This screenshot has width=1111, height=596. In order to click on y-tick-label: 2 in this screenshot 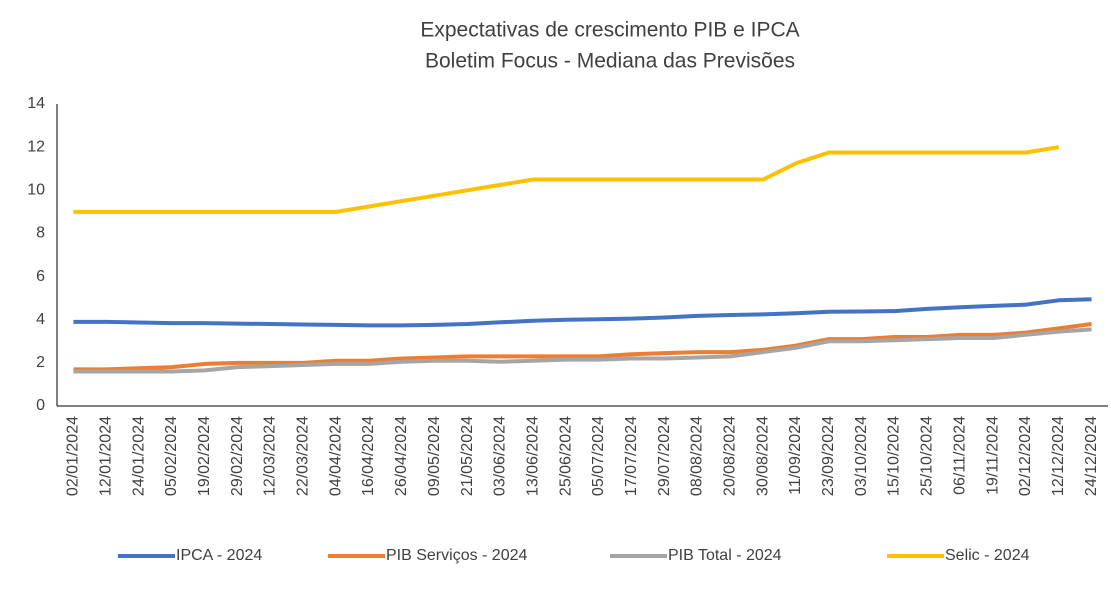, I will do `click(40, 362)`.